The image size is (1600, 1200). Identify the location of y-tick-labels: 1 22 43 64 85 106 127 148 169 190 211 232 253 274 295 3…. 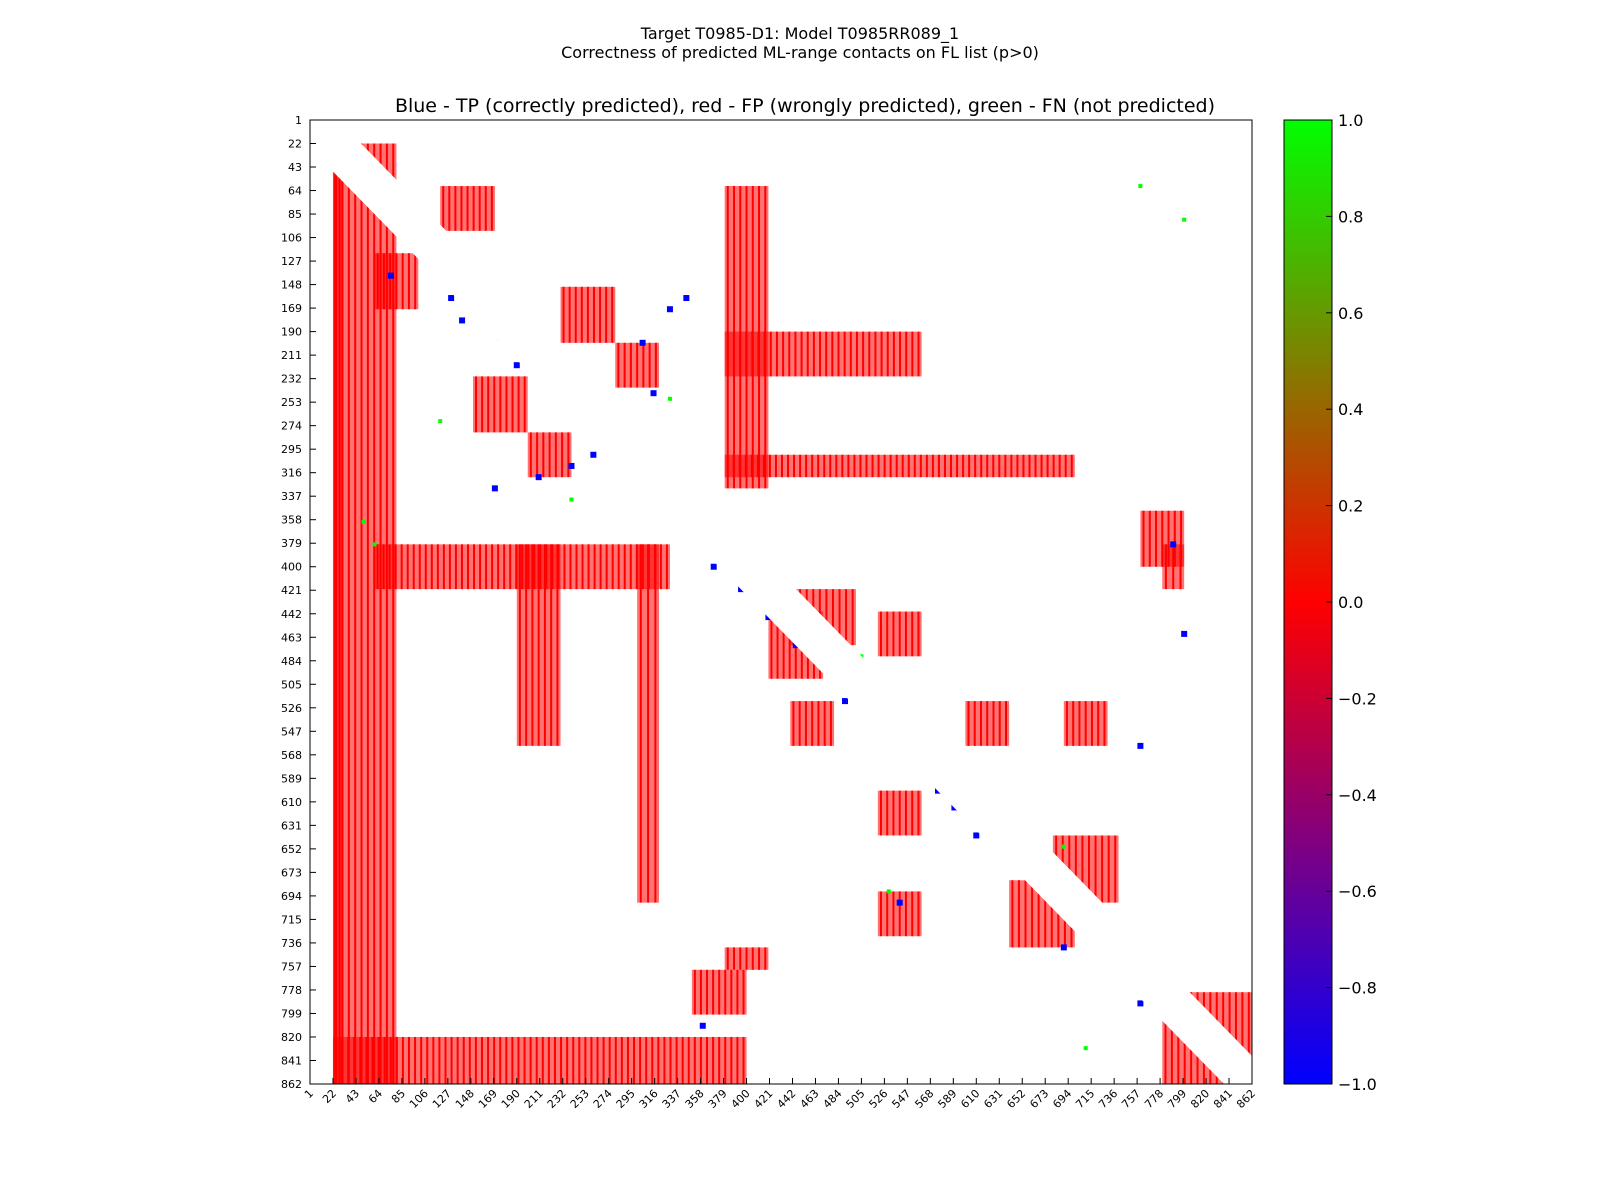
(291, 602).